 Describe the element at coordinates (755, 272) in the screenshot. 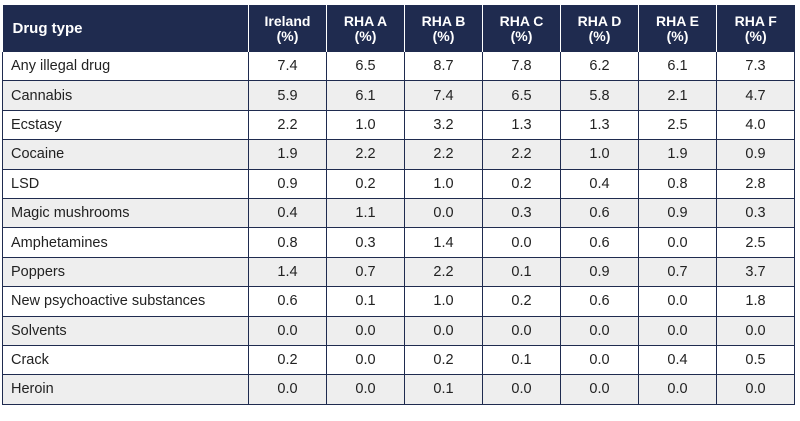

I see `value-cell: 3.7` at that location.